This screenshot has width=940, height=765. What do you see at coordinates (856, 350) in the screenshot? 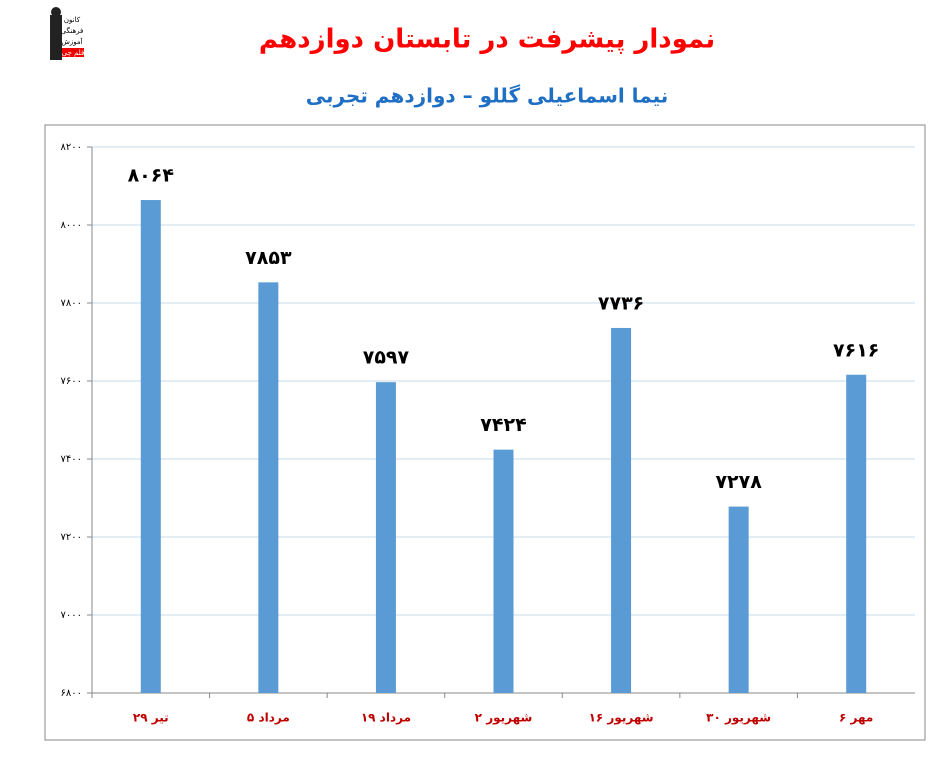
I see `value-label: ۷۶۱۶` at bounding box center [856, 350].